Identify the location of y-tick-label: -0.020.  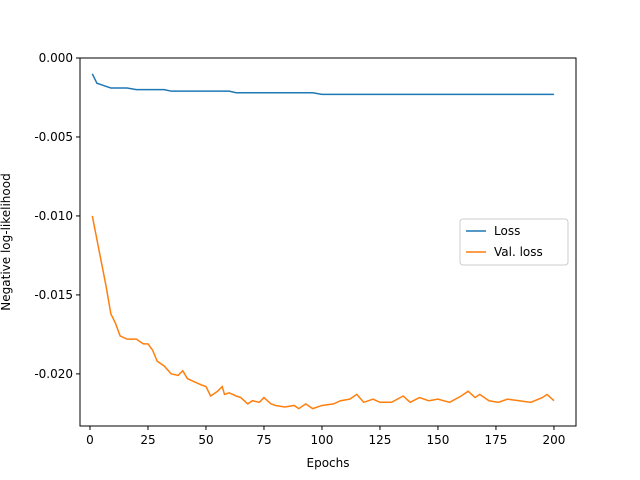
(53, 374).